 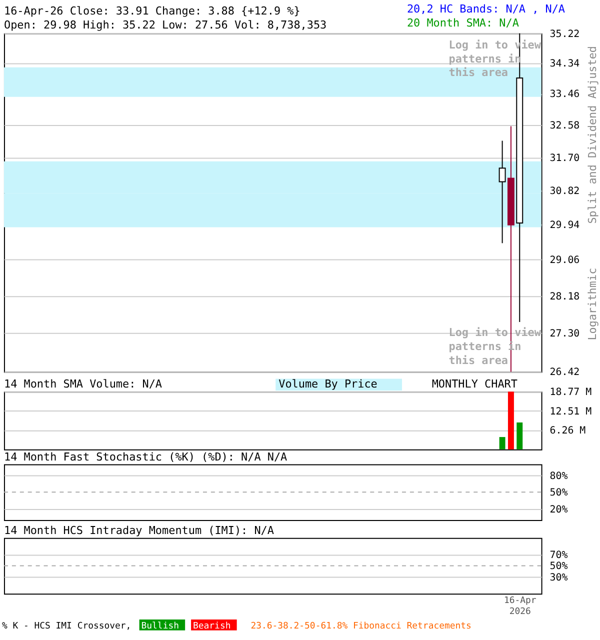 I want to click on y-tick-label: 33.46, so click(x=565, y=94).